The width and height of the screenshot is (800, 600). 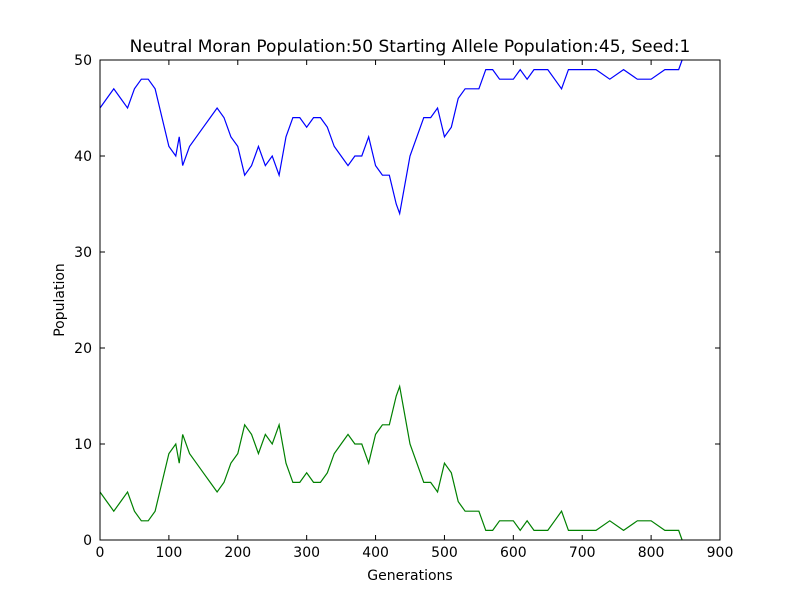 What do you see at coordinates (83, 61) in the screenshot?
I see `y-tick-label: 50` at bounding box center [83, 61].